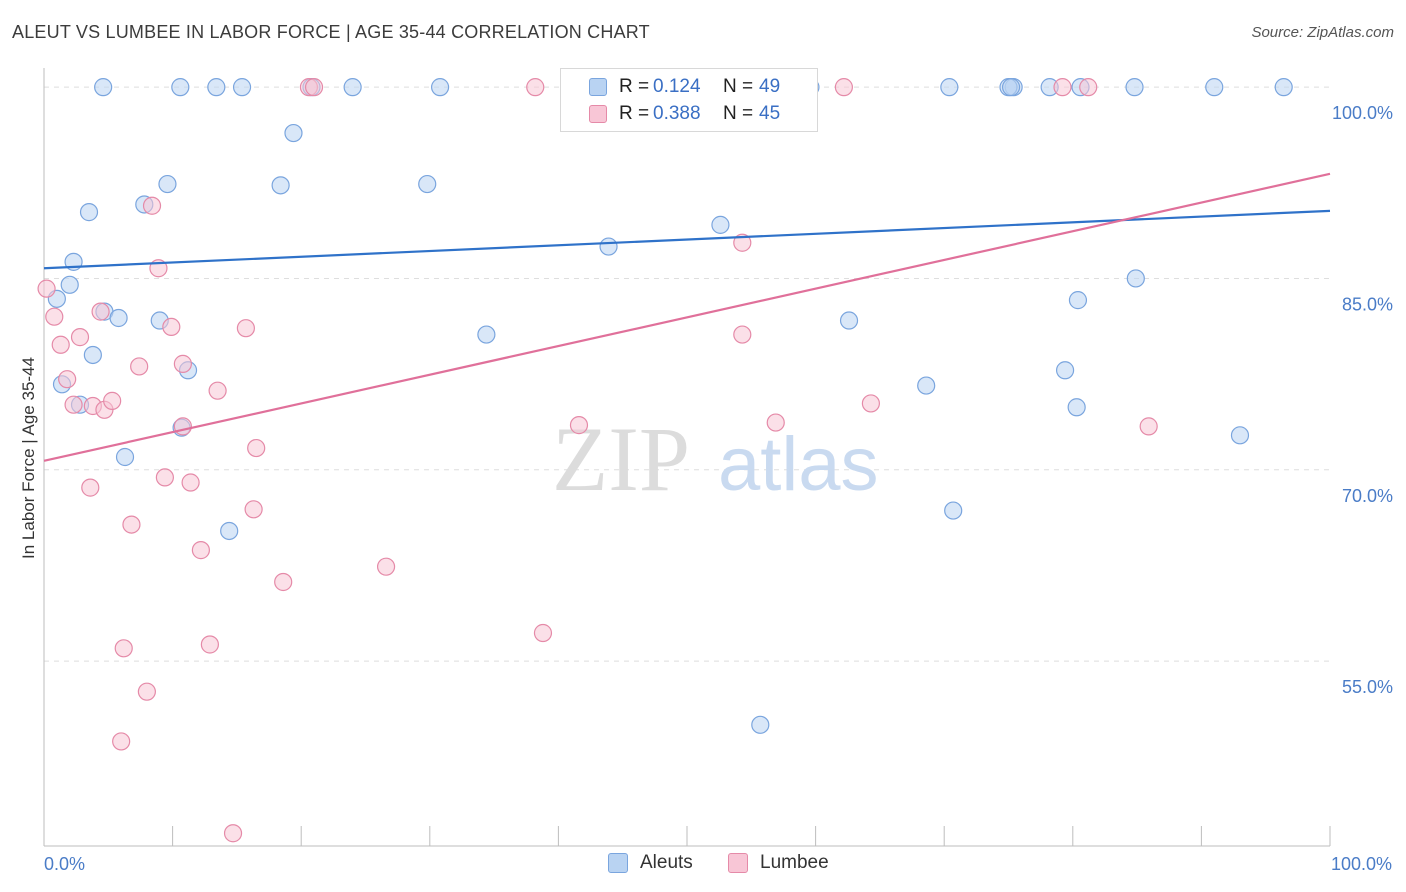 The width and height of the screenshot is (1406, 892). I want to click on aleuts-legend-label: Aleuts, so click(666, 862).